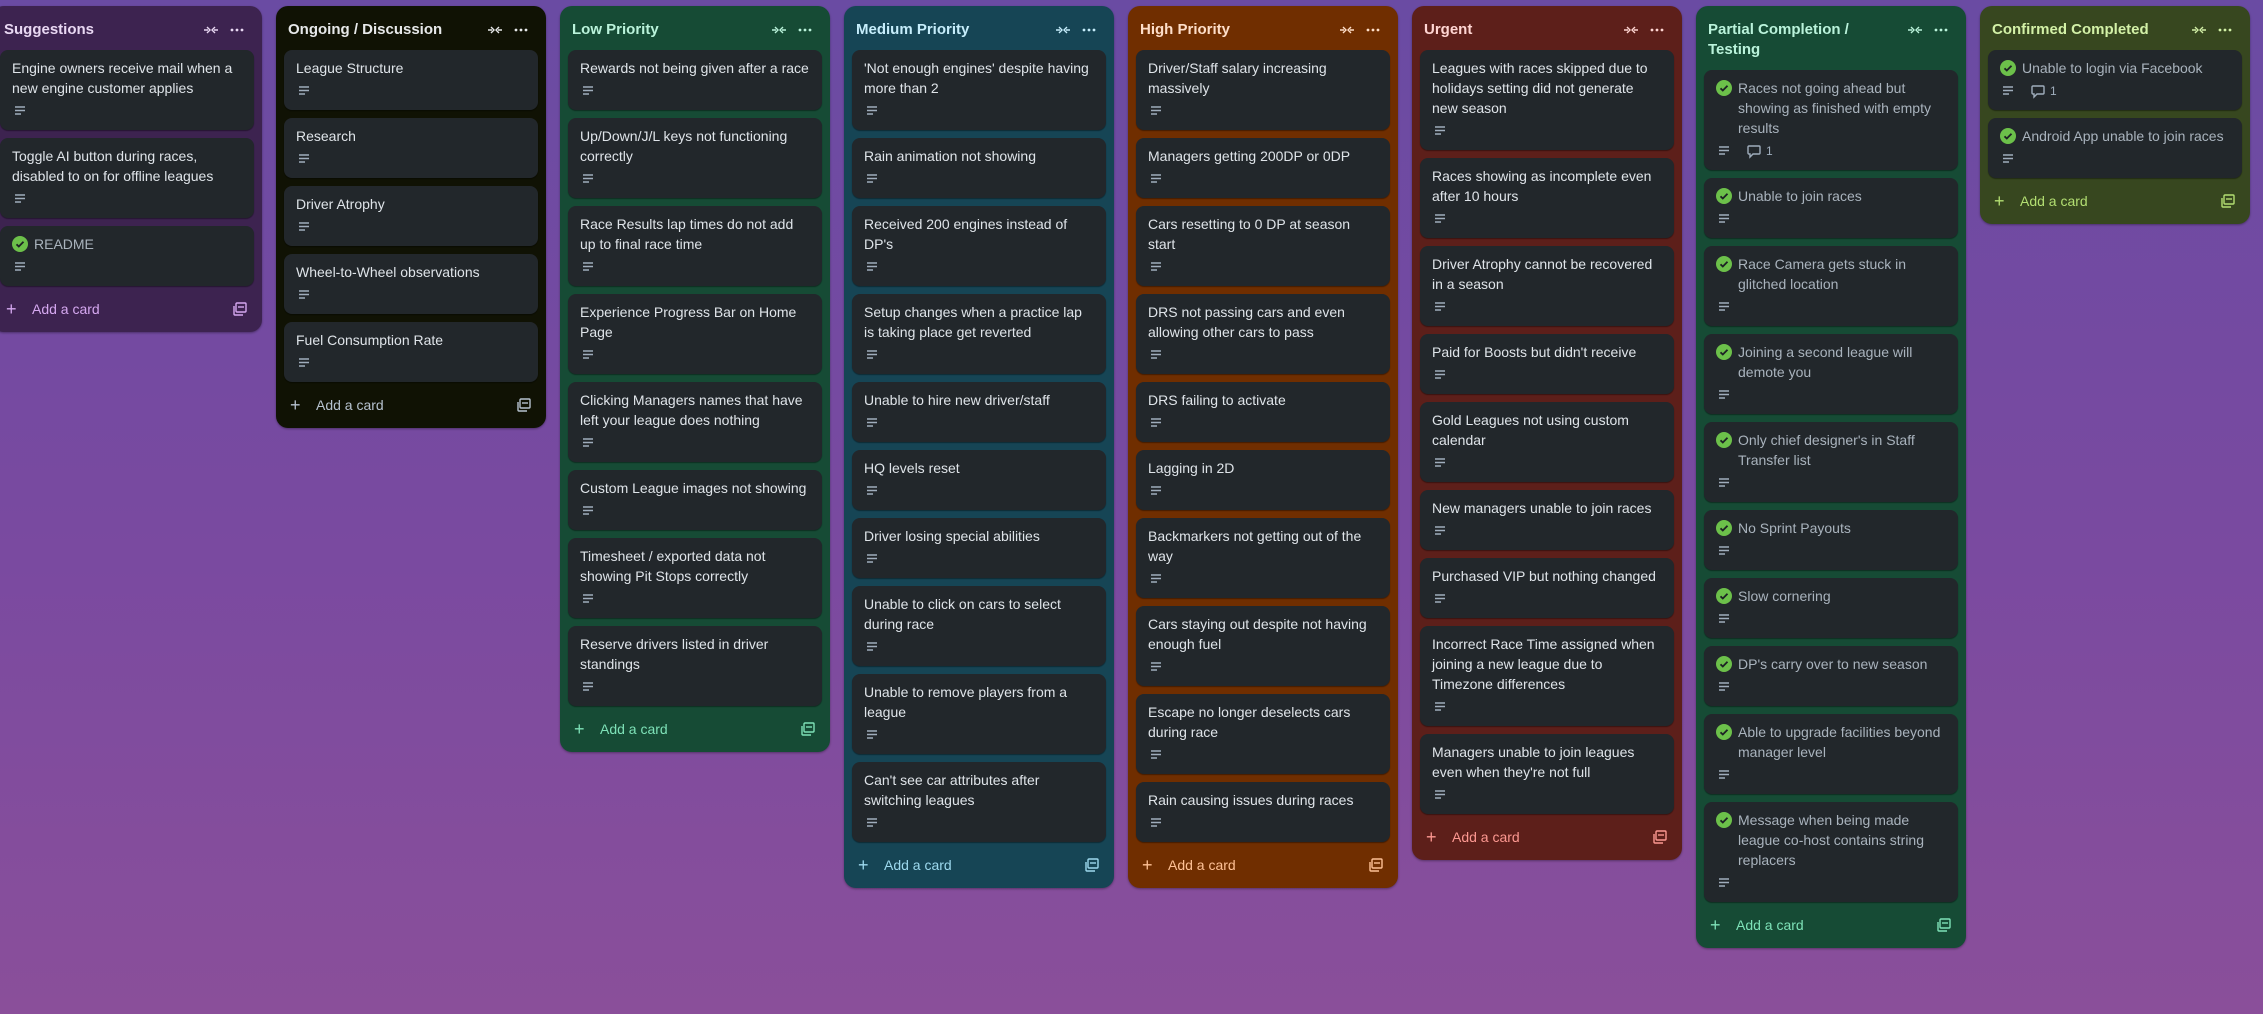 The height and width of the screenshot is (1014, 2263). I want to click on list-title: Low Priority, so click(615, 29).